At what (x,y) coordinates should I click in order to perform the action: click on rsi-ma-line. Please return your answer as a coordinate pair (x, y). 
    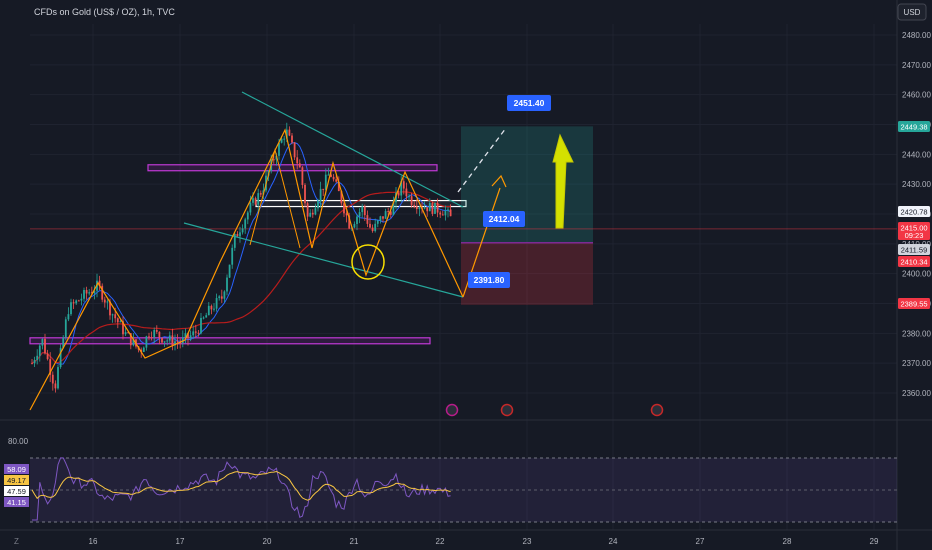
    Looking at the image, I should click on (241, 485).